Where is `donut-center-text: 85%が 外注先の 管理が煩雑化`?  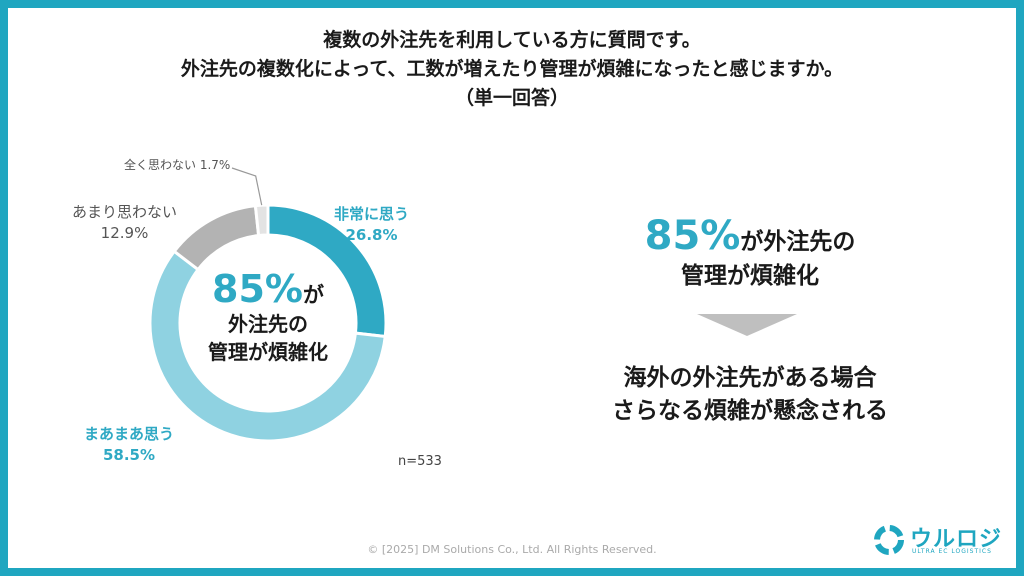 donut-center-text: 85%が 外注先の 管理が煩雑化 is located at coordinates (268, 317).